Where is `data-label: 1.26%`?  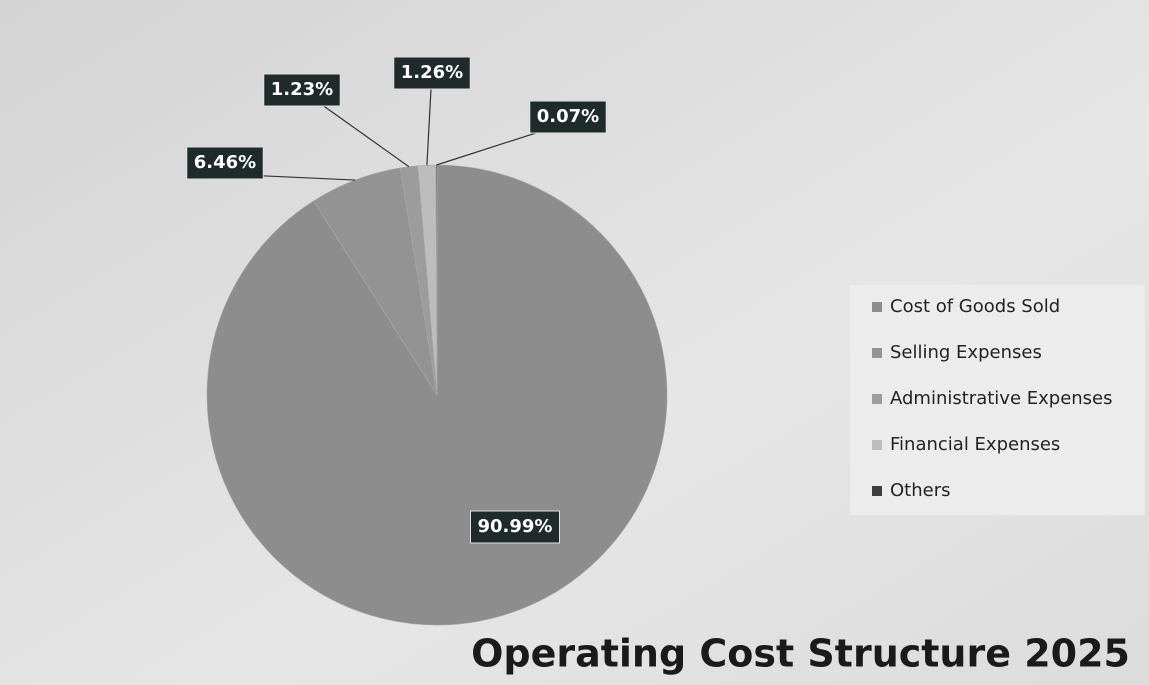
data-label: 1.26% is located at coordinates (432, 72).